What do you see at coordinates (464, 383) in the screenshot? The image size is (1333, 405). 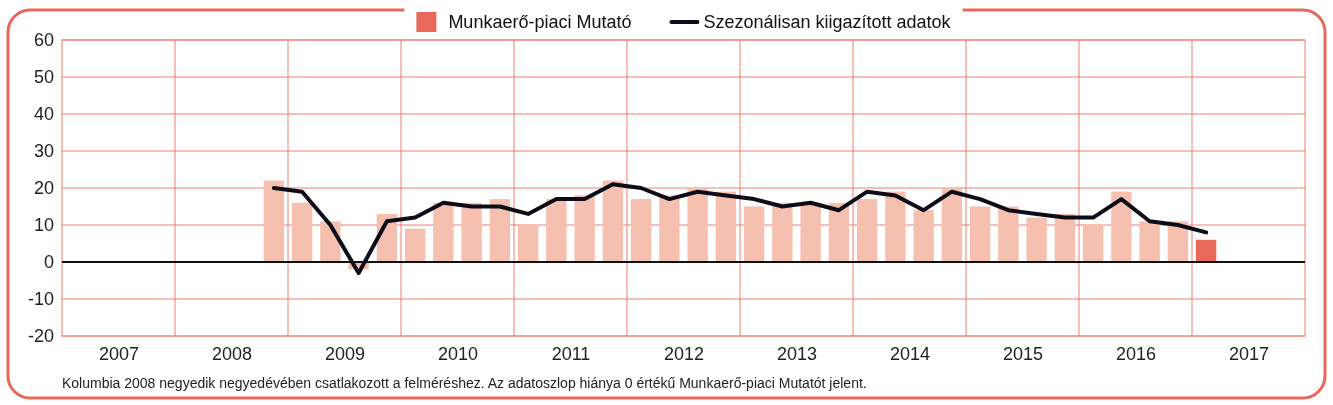 I see `text: Kolumbia 2008 negyedik negyedévében csatlakozott a felméréshez. Az adatoszlop hiánya 0 értékű Munkaerő-piaci Mutatót jelent.` at bounding box center [464, 383].